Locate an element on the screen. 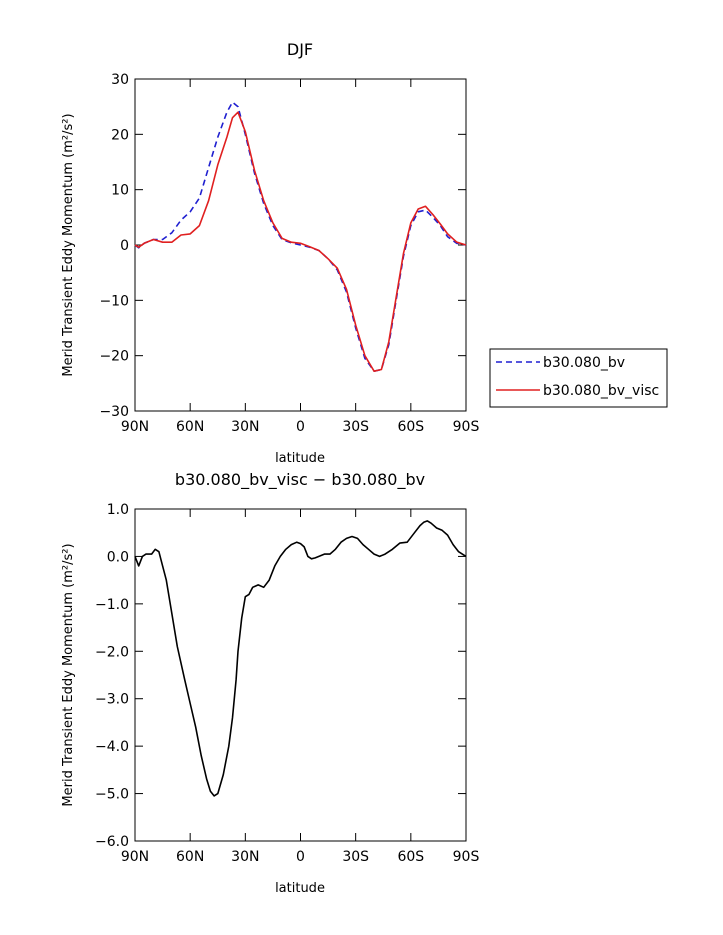 This screenshot has height=935, width=723. top-panel-title: DJF is located at coordinates (300, 49).